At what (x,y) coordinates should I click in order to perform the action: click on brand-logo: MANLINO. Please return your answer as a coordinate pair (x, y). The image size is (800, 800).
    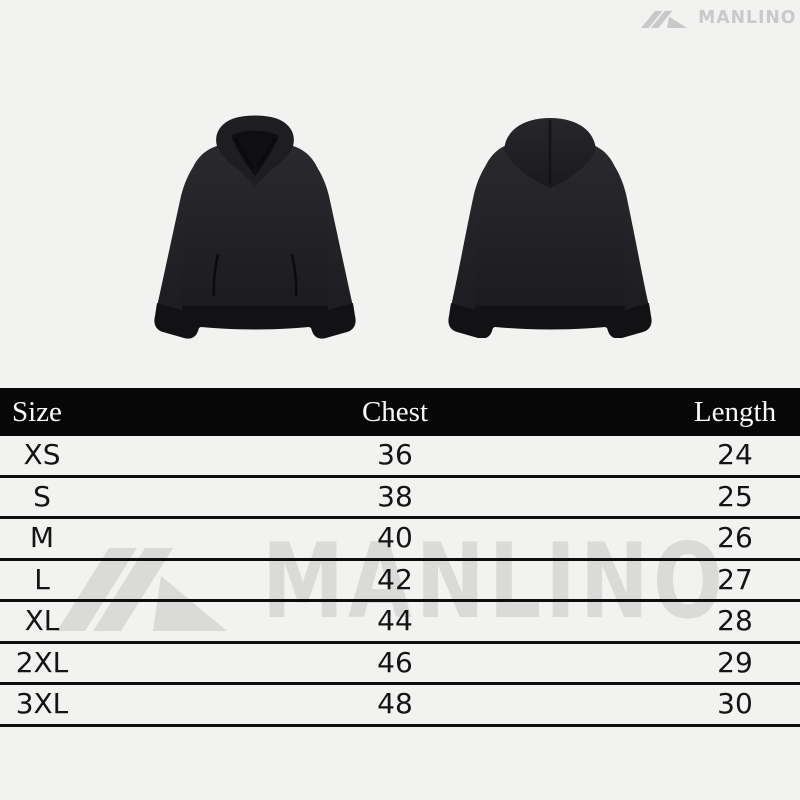
    Looking at the image, I should click on (718, 17).